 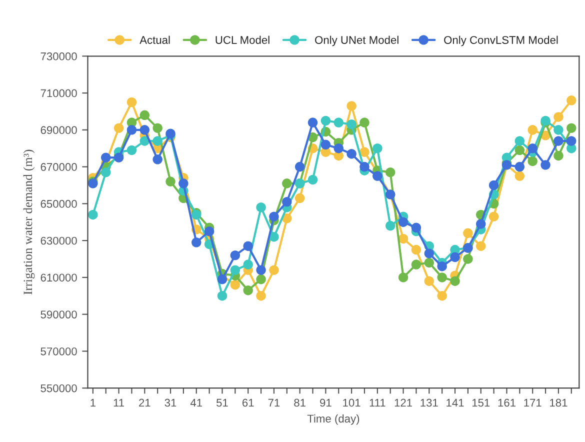 What do you see at coordinates (378, 402) in the screenshot?
I see `x-tick-label: 111` at bounding box center [378, 402].